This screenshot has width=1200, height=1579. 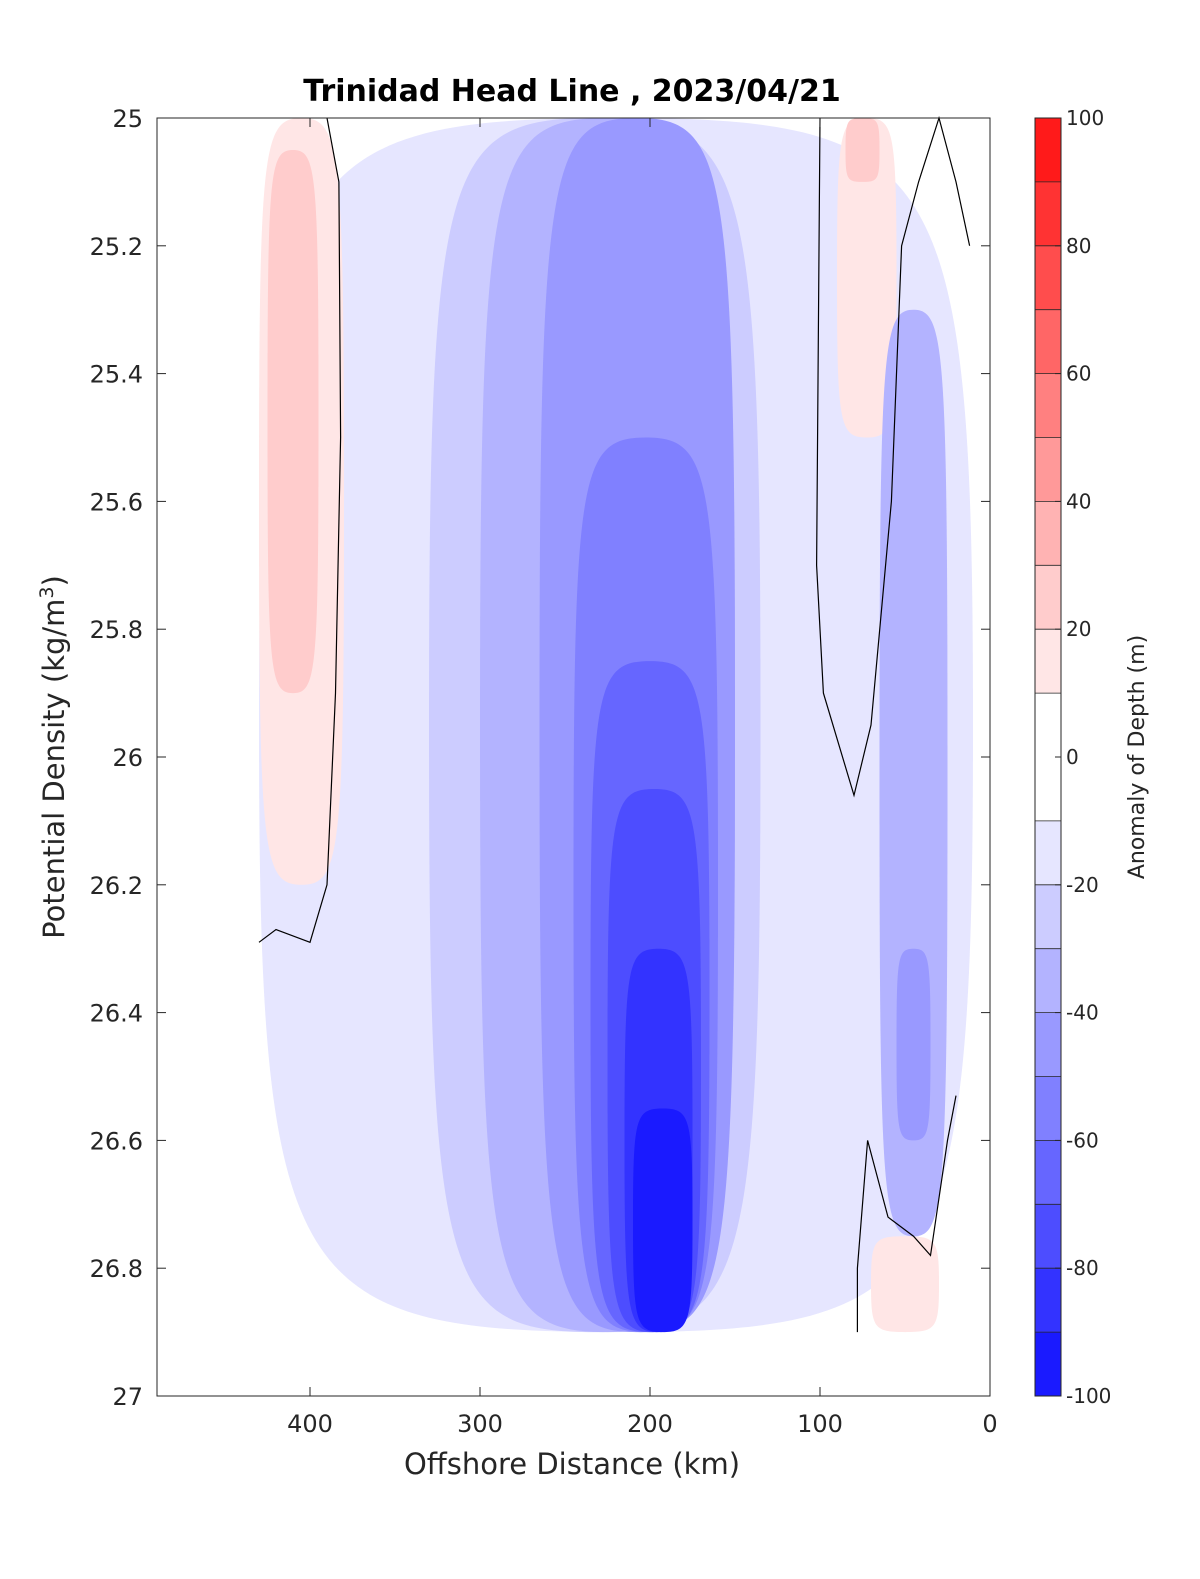 I want to click on zero-contour-deep, so click(x=906, y=1214).